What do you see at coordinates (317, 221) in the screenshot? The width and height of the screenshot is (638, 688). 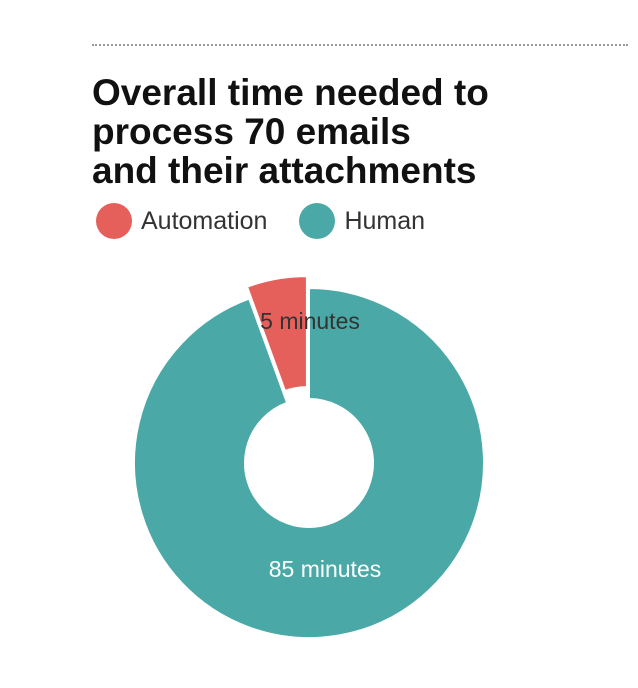 I see `legend-swatch-human` at bounding box center [317, 221].